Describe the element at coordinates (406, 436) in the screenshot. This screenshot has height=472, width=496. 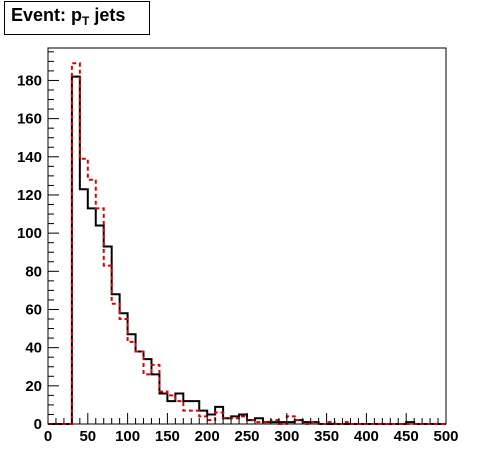
I see `x-tick-label: 450` at that location.